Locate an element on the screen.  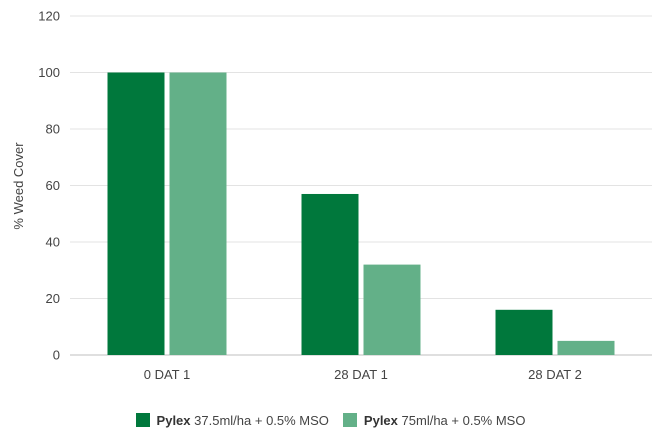
legend-label-series-2: 75ml/ha + 0.5% MSO is located at coordinates (463, 420).